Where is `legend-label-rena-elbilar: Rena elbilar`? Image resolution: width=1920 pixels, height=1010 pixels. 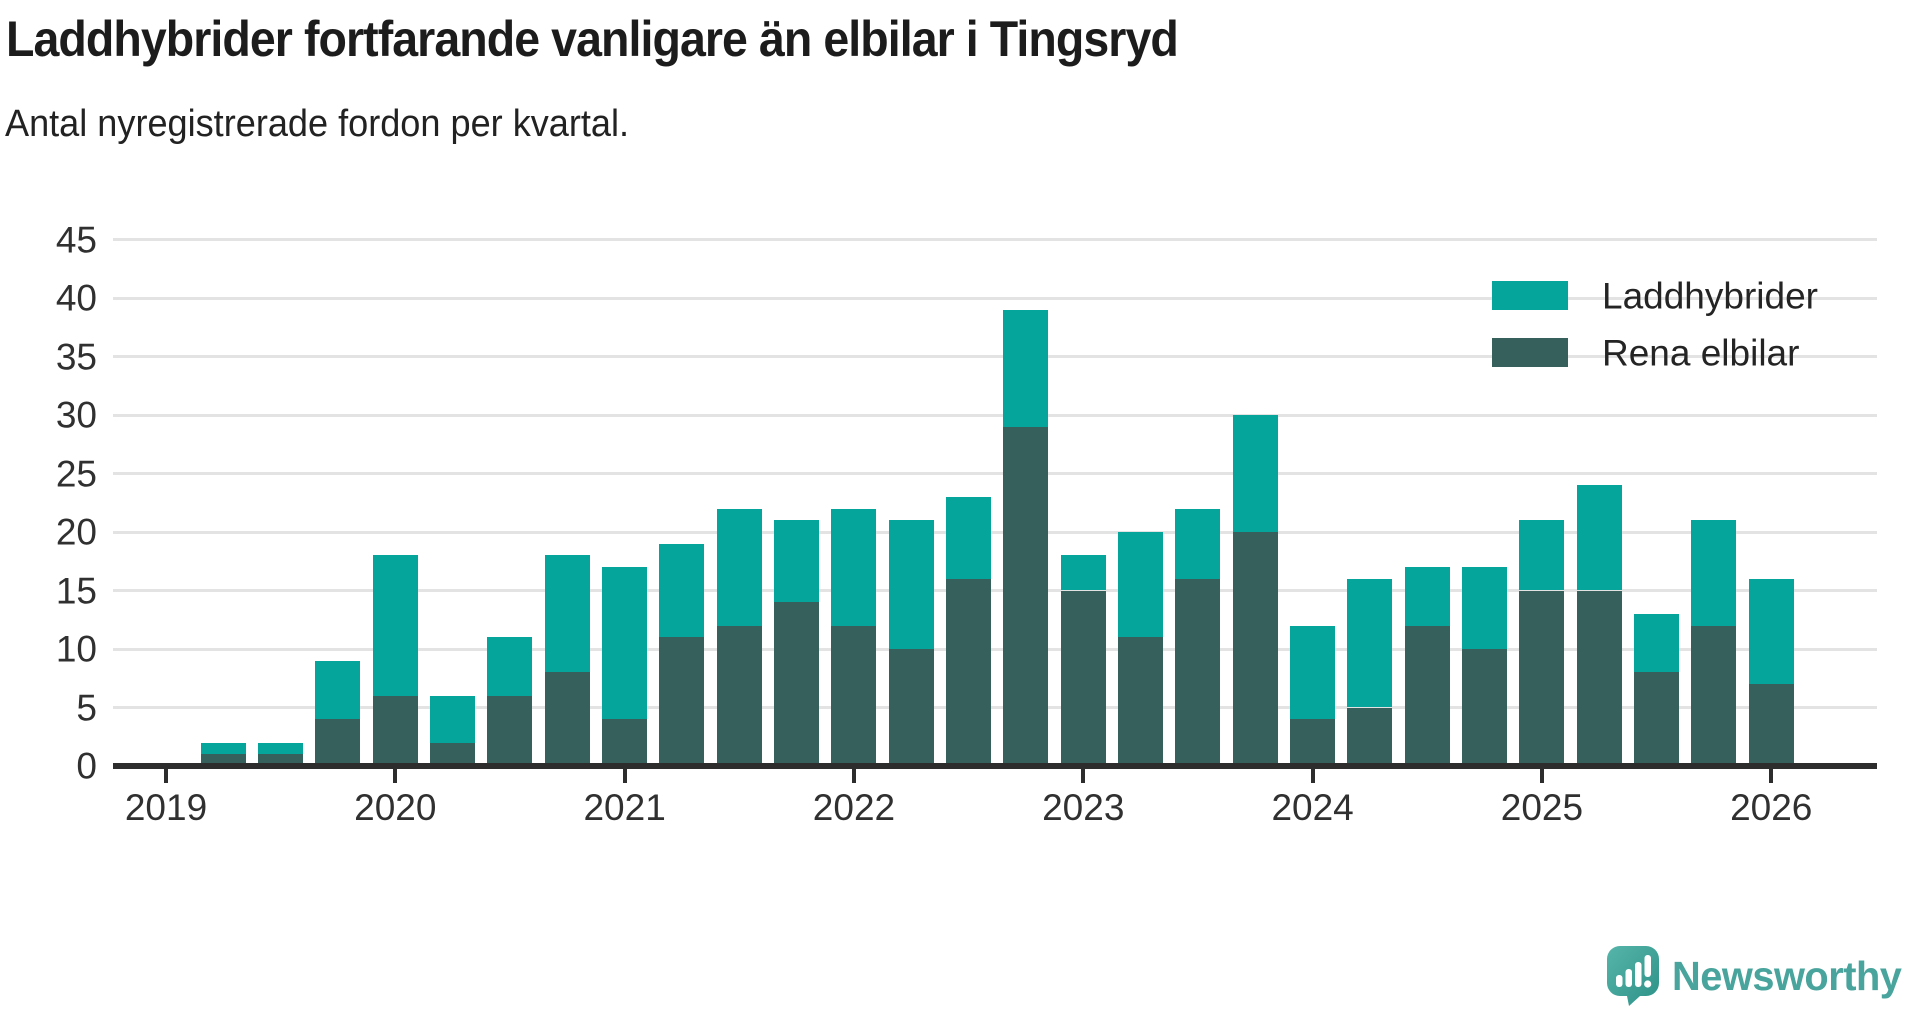
legend-label-rena-elbilar: Rena elbilar is located at coordinates (1701, 353).